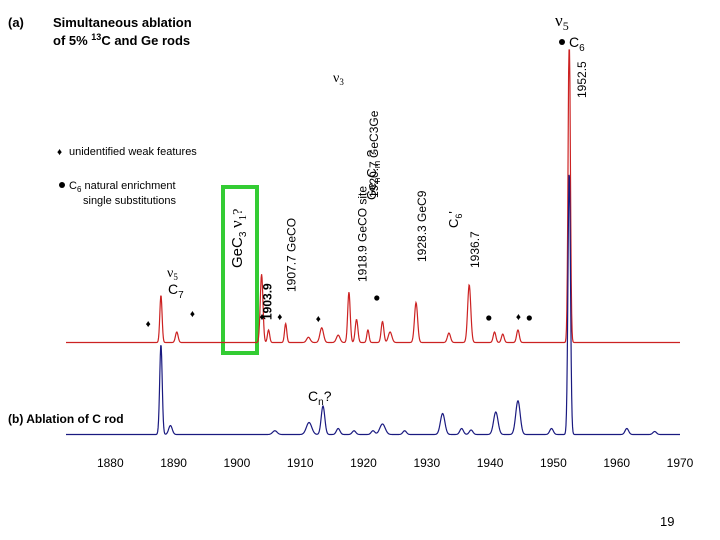 Image resolution: width=720 pixels, height=540 pixels. What do you see at coordinates (237, 463) in the screenshot?
I see `x-tick-label: 1900` at bounding box center [237, 463].